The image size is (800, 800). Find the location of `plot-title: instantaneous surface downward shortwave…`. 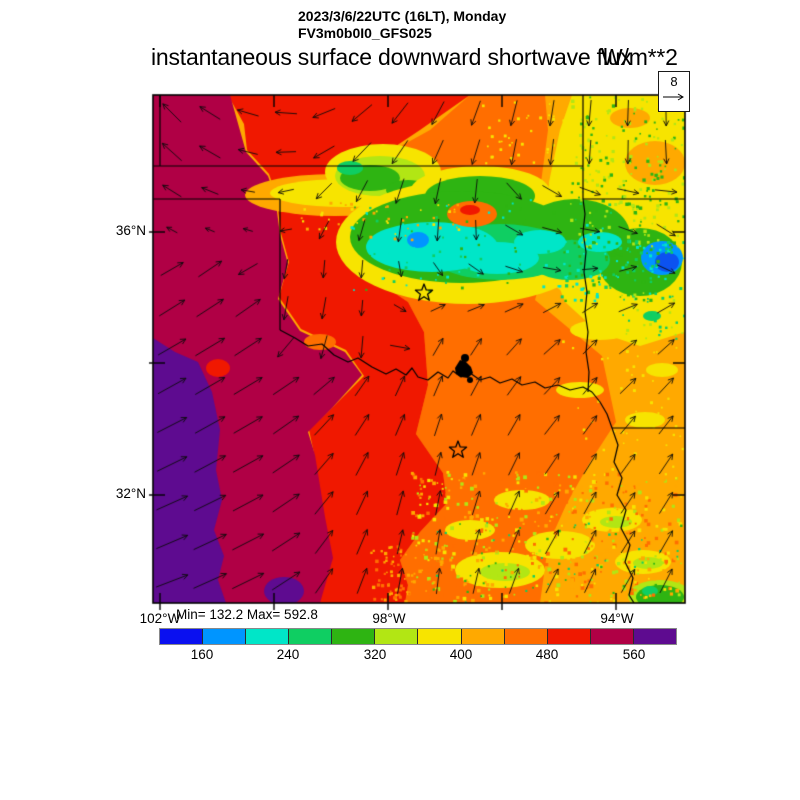

plot-title: instantaneous surface downward shortwave… is located at coordinates (391, 57).